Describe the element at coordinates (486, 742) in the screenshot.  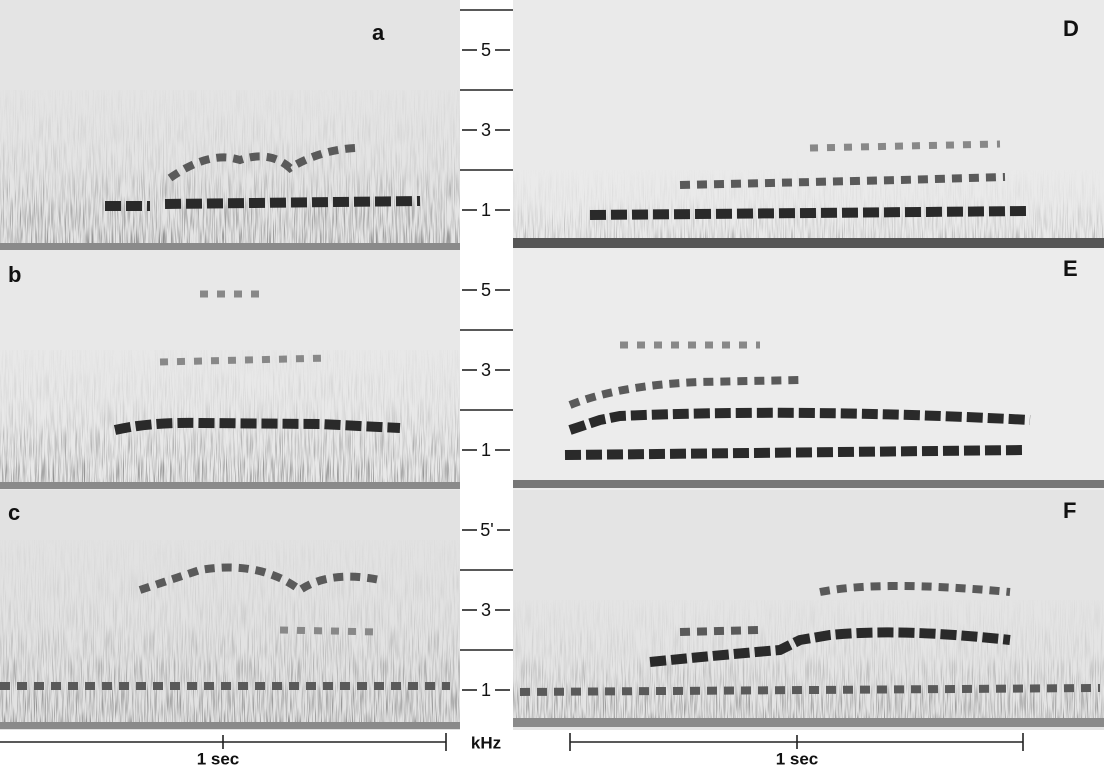
I see `unit-label: kHz` at that location.